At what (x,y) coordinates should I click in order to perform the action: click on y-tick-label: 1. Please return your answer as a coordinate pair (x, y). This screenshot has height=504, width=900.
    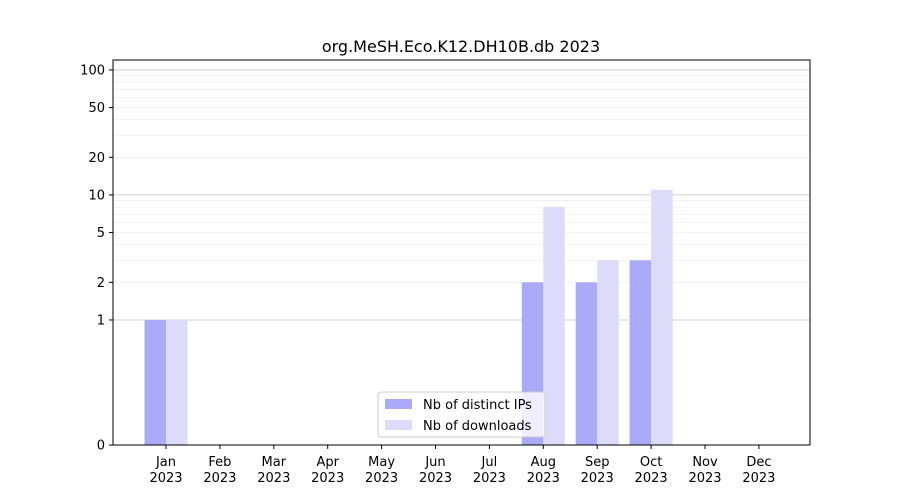
    Looking at the image, I should click on (101, 320).